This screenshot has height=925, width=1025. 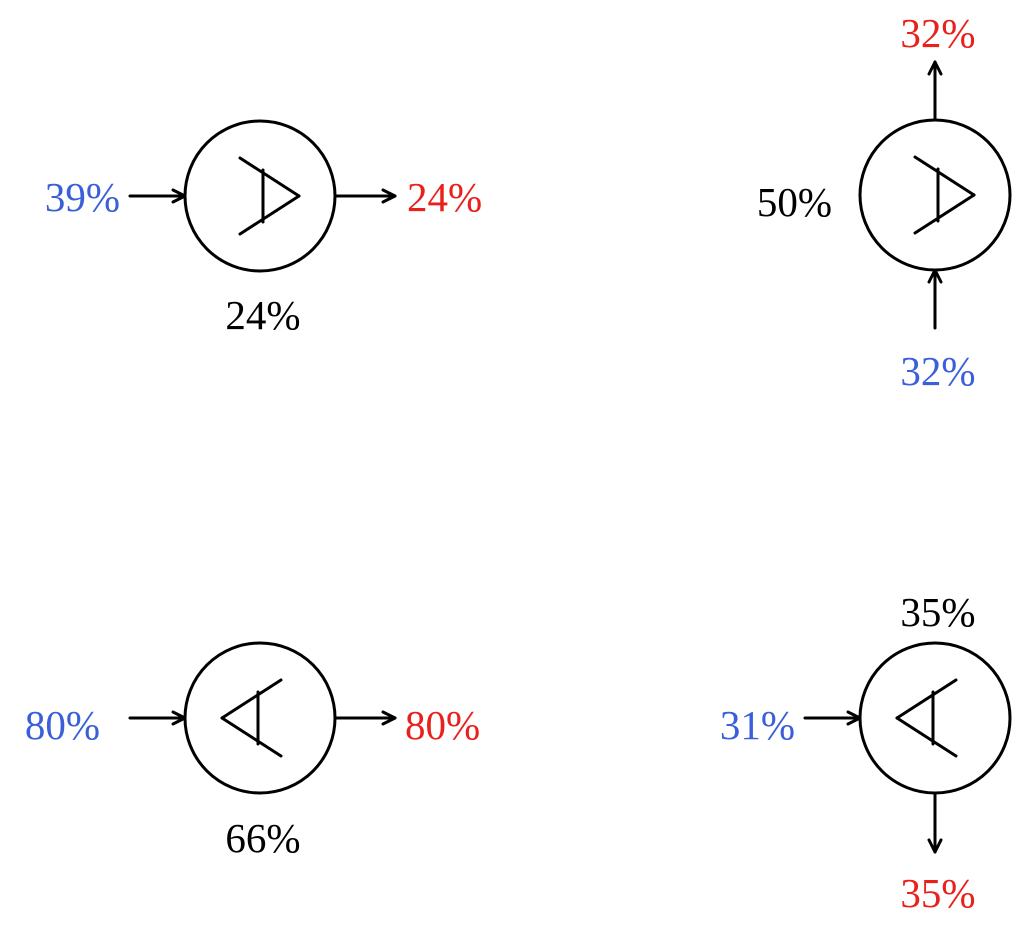 I want to click on output-label: 80%, so click(x=442, y=725).